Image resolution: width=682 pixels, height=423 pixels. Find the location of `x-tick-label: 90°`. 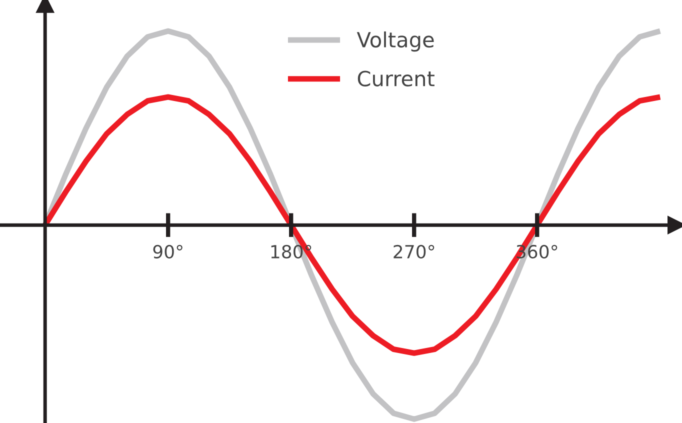

x-tick-label: 90° is located at coordinates (167, 251).